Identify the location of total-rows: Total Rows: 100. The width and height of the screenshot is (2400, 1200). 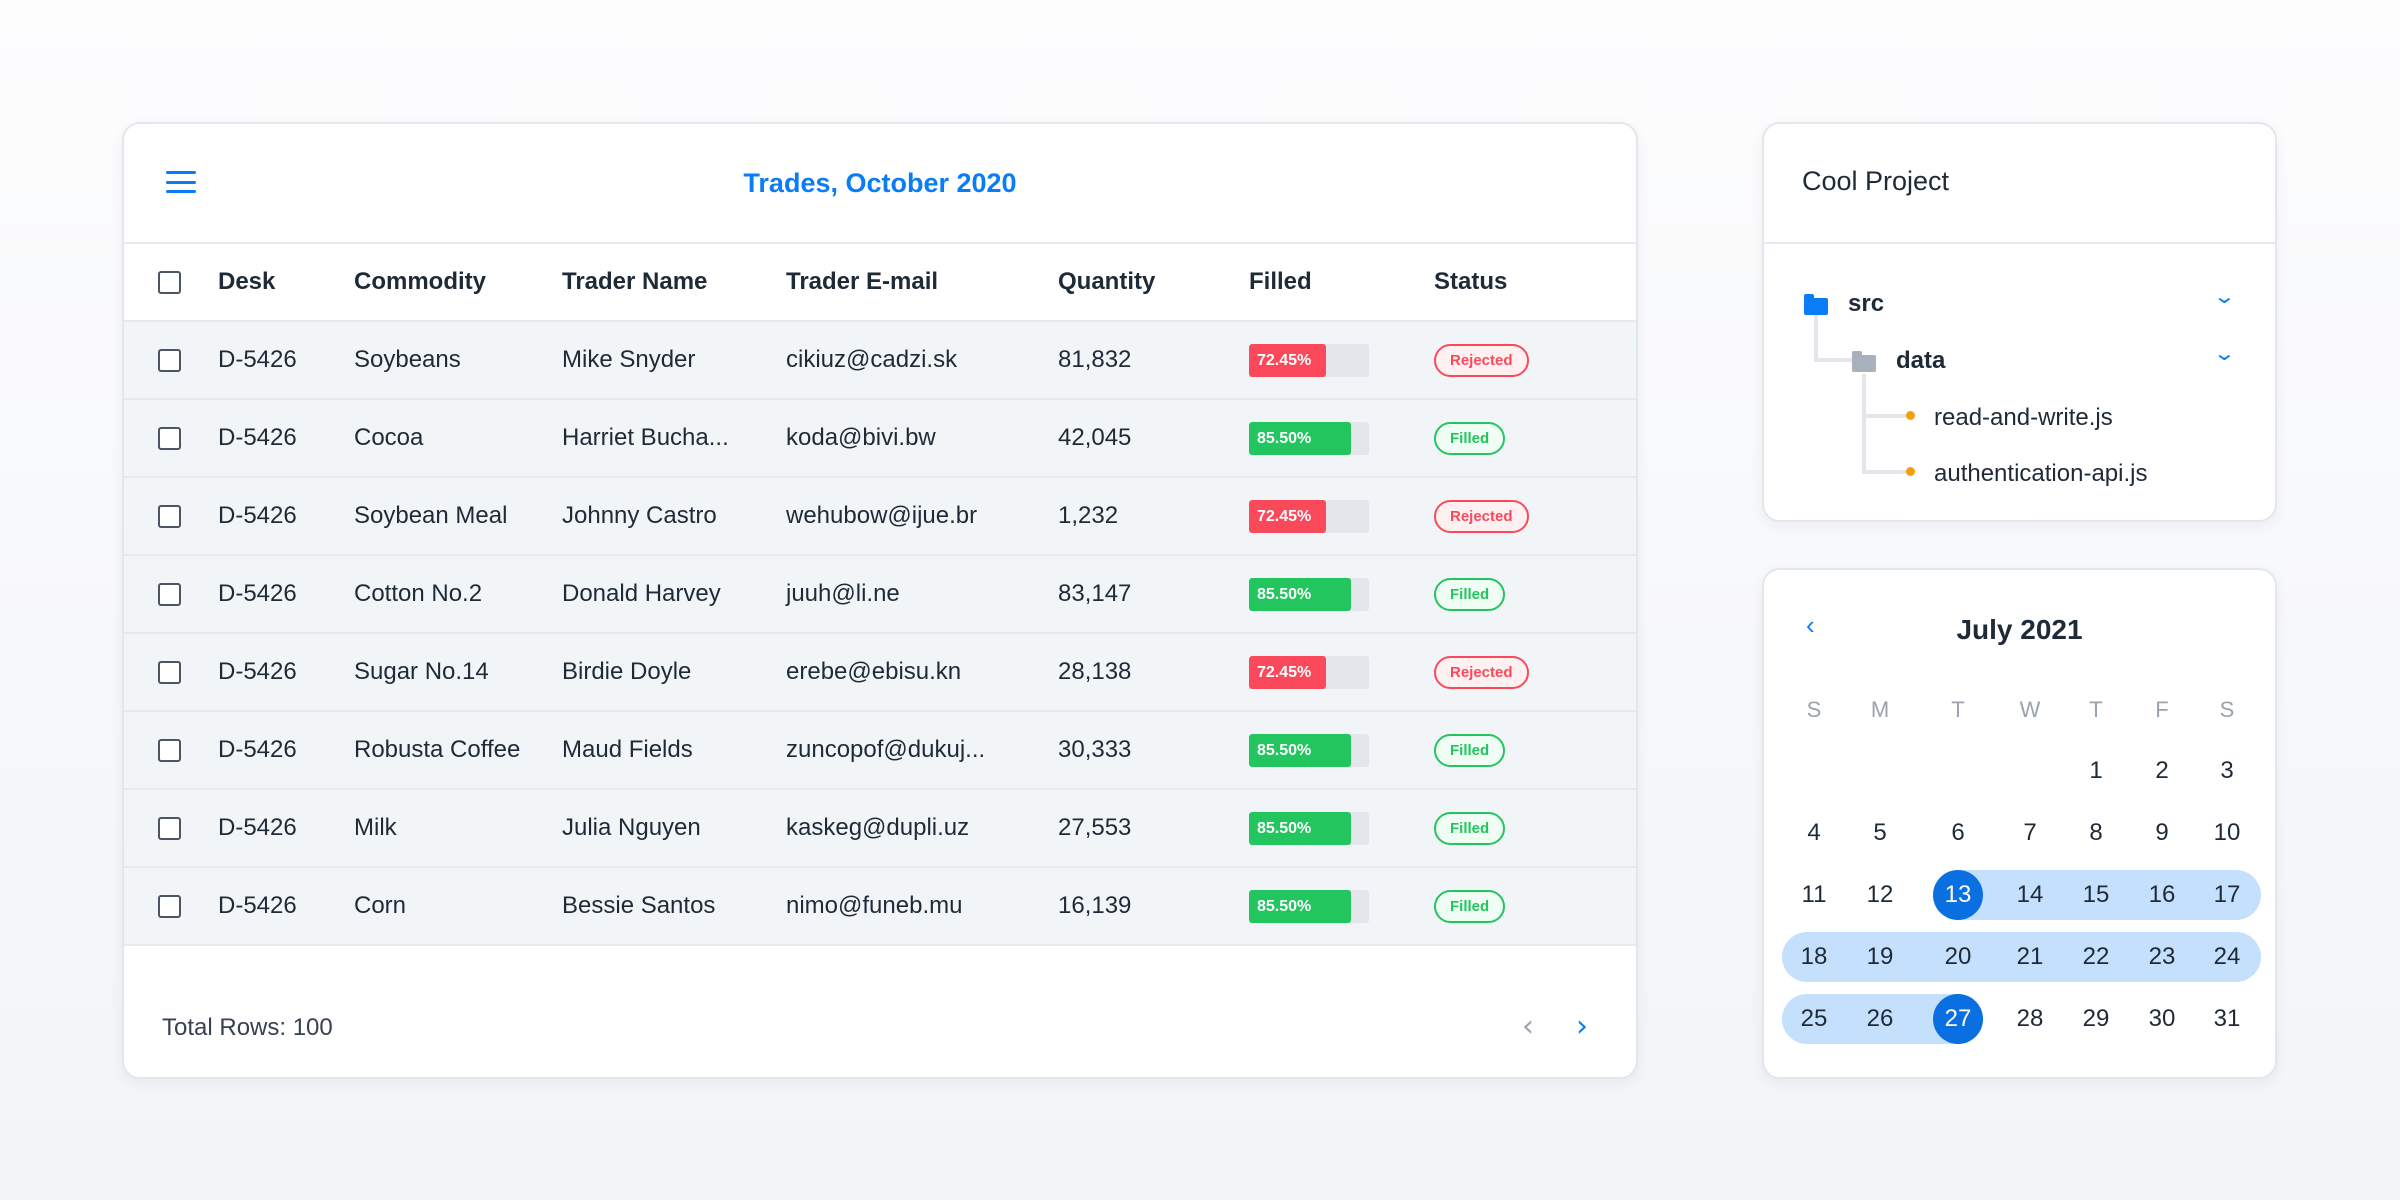
(247, 1027).